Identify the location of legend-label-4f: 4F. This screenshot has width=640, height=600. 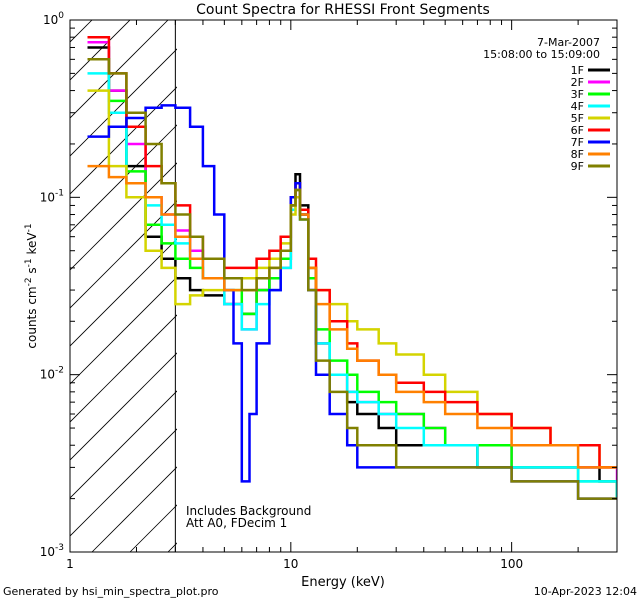
(577, 106).